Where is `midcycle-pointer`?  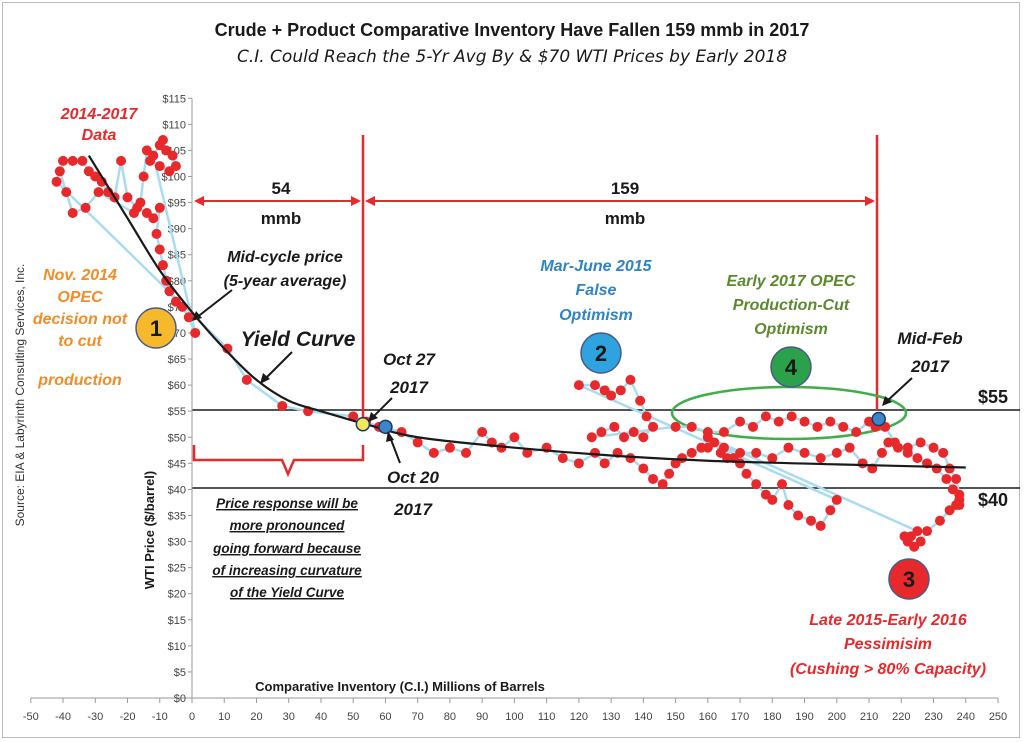
midcycle-pointer is located at coordinates (214, 304).